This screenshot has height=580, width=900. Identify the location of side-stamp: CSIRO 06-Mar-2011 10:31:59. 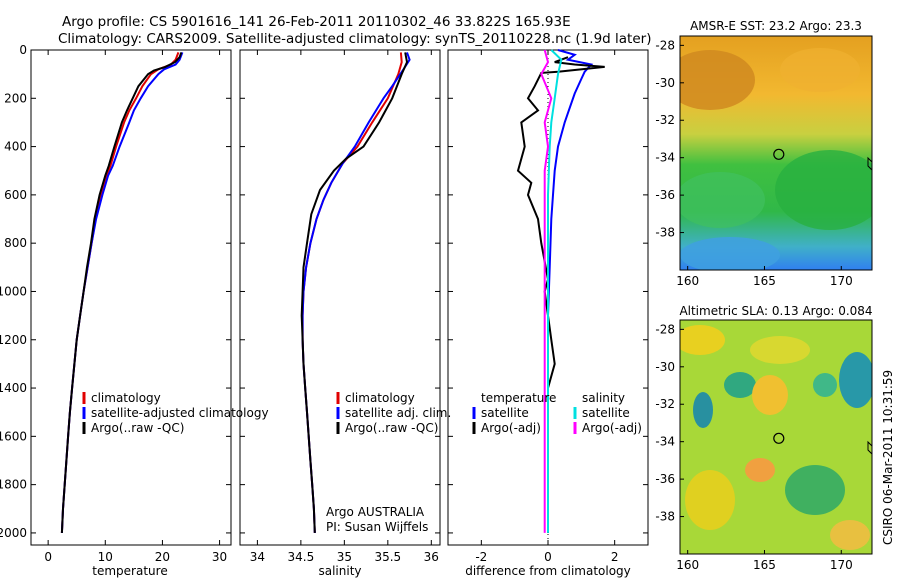
(888, 457).